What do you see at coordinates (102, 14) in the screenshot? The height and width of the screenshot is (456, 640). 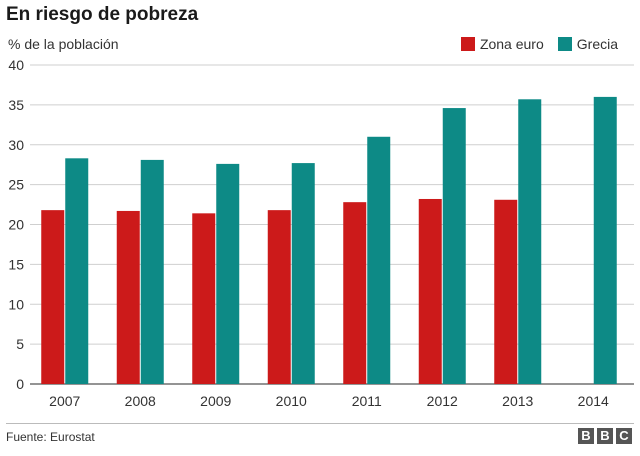 I see `chart-title: En riesgo de pobreza` at bounding box center [102, 14].